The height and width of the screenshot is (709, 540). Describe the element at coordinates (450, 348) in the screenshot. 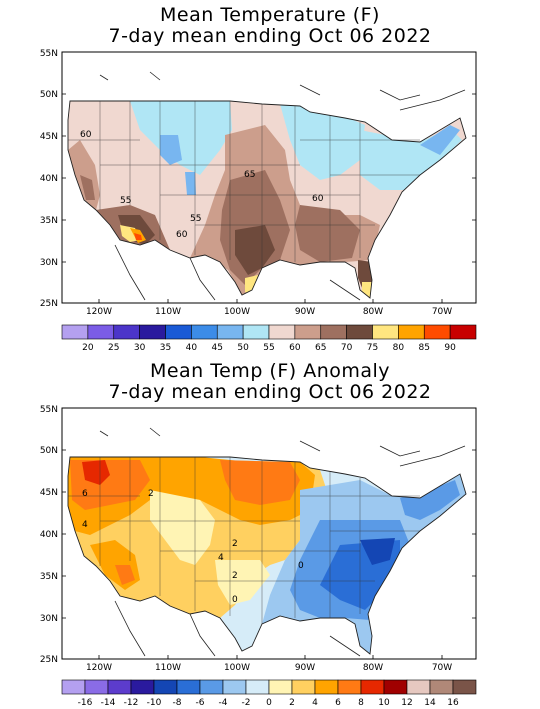

I see `legend-label: 90` at that location.